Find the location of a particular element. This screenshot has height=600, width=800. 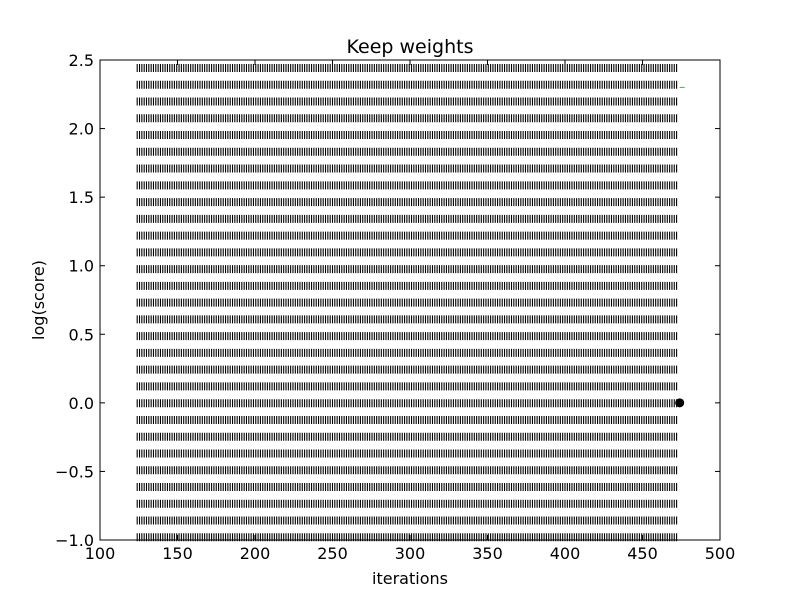

x-tick-label: 450 is located at coordinates (642, 553).